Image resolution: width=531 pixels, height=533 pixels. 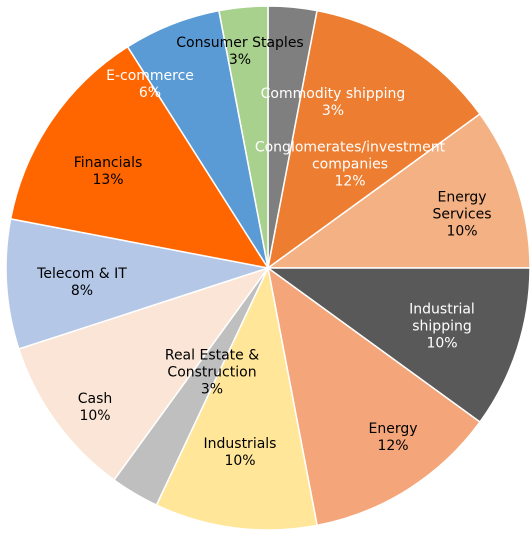 I want to click on value-label: 13%, so click(x=108, y=180).